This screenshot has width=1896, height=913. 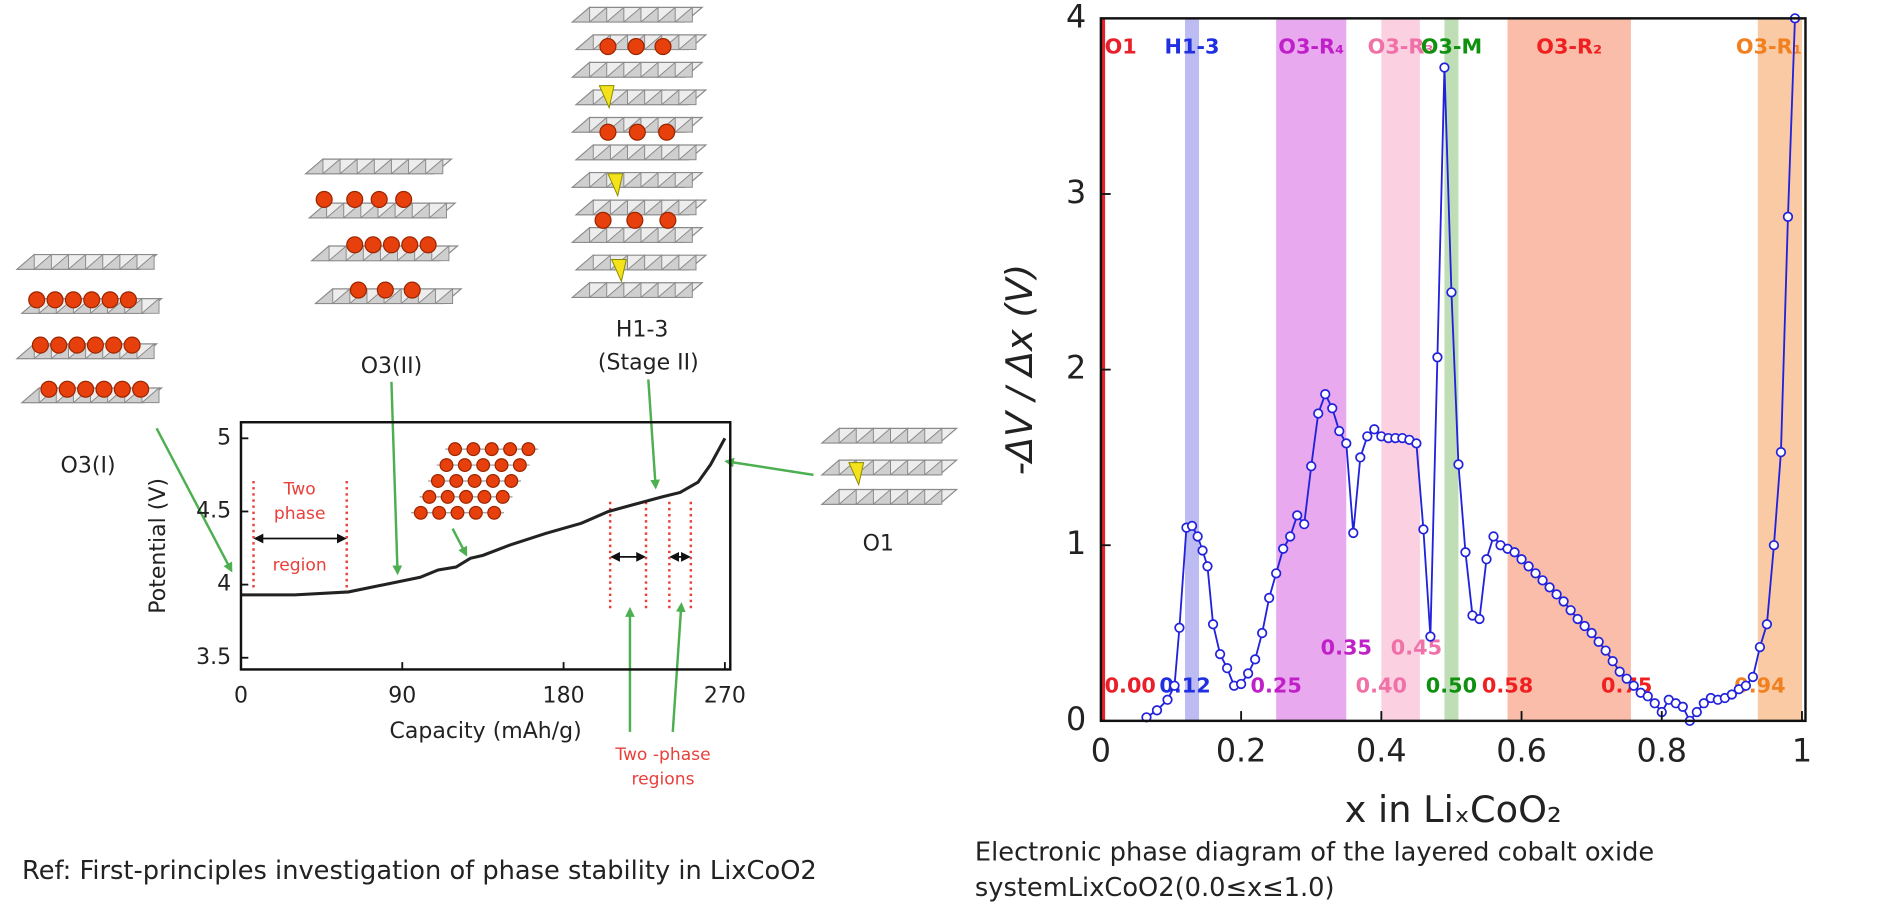 What do you see at coordinates (300, 514) in the screenshot?
I see `annotation: phase` at bounding box center [300, 514].